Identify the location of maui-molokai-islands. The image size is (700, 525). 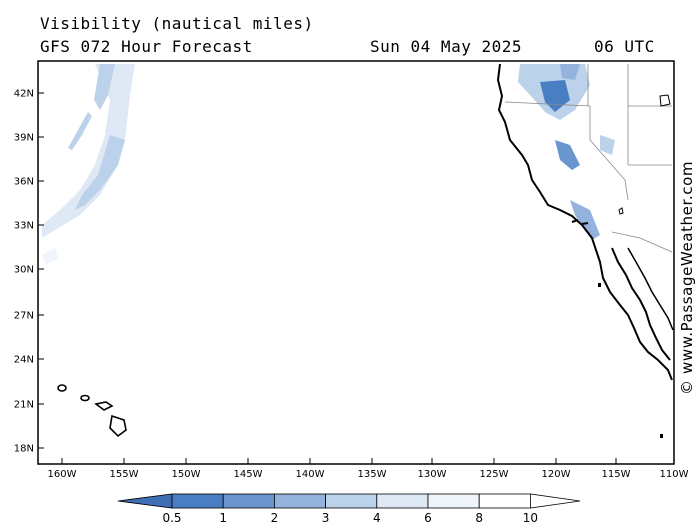
(104, 406).